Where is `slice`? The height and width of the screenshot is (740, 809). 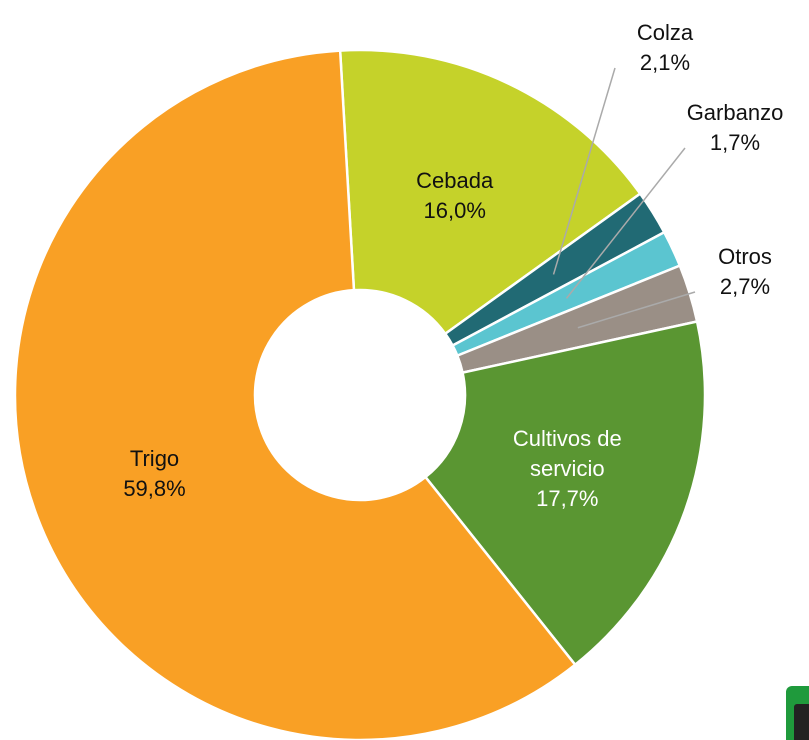
slice is located at coordinates (490, 192).